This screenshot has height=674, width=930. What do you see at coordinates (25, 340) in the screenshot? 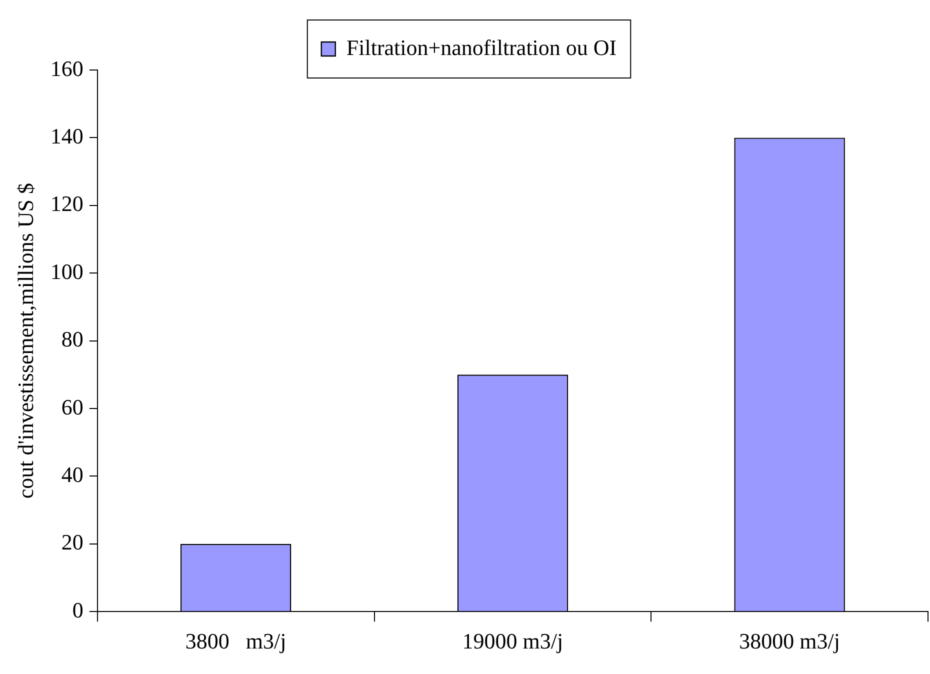
I see `y-axis-title: cout d'investissement,millions US $` at bounding box center [25, 340].